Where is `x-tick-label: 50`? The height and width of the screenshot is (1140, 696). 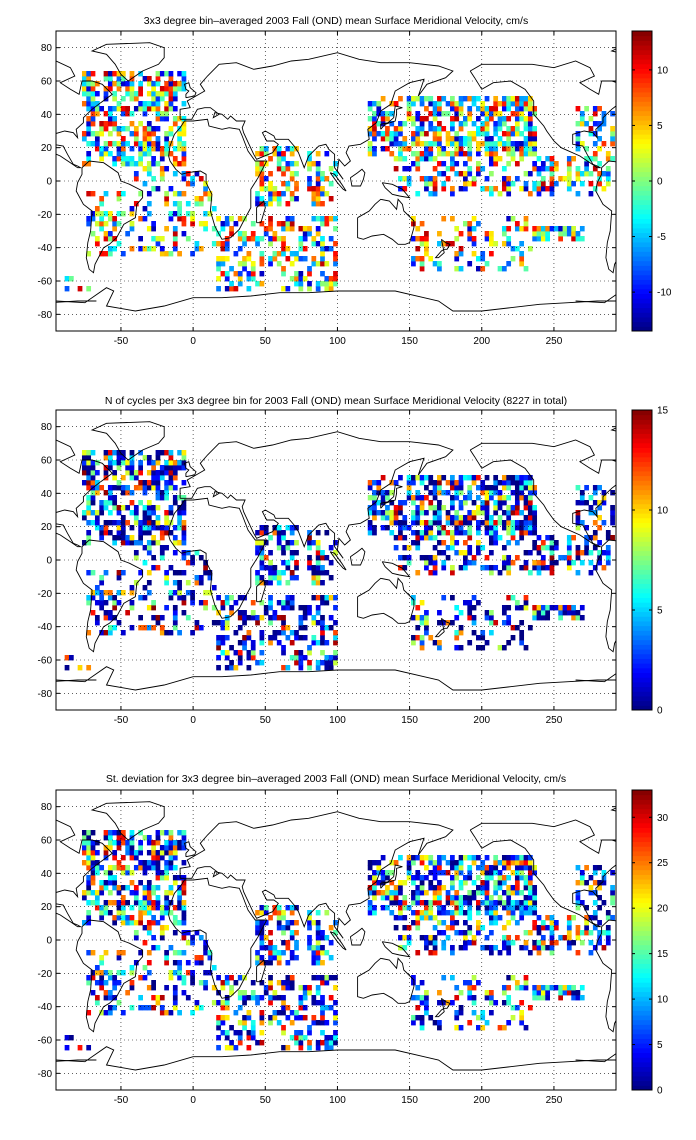 x-tick-label: 50 is located at coordinates (266, 720).